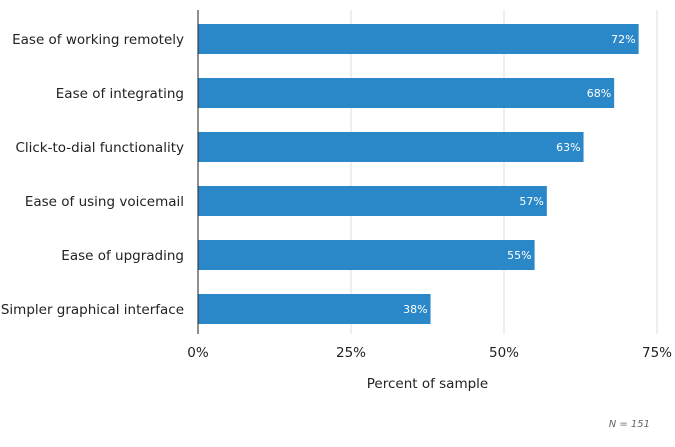  I want to click on category-label: Simpler graphical interface, so click(92, 310).